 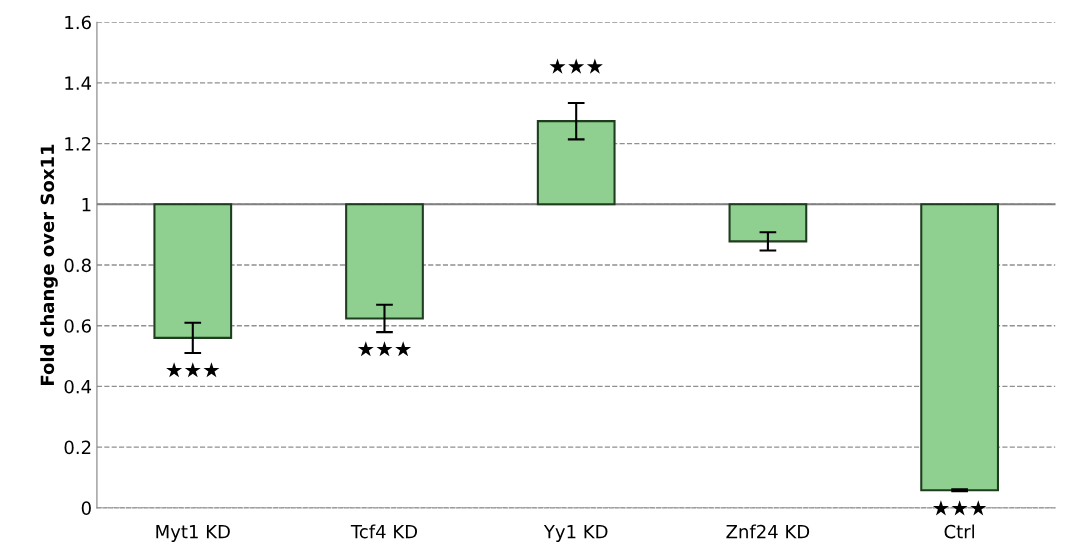 What do you see at coordinates (575, 533) in the screenshot?
I see `x-tick-label: Yy1 KD` at bounding box center [575, 533].